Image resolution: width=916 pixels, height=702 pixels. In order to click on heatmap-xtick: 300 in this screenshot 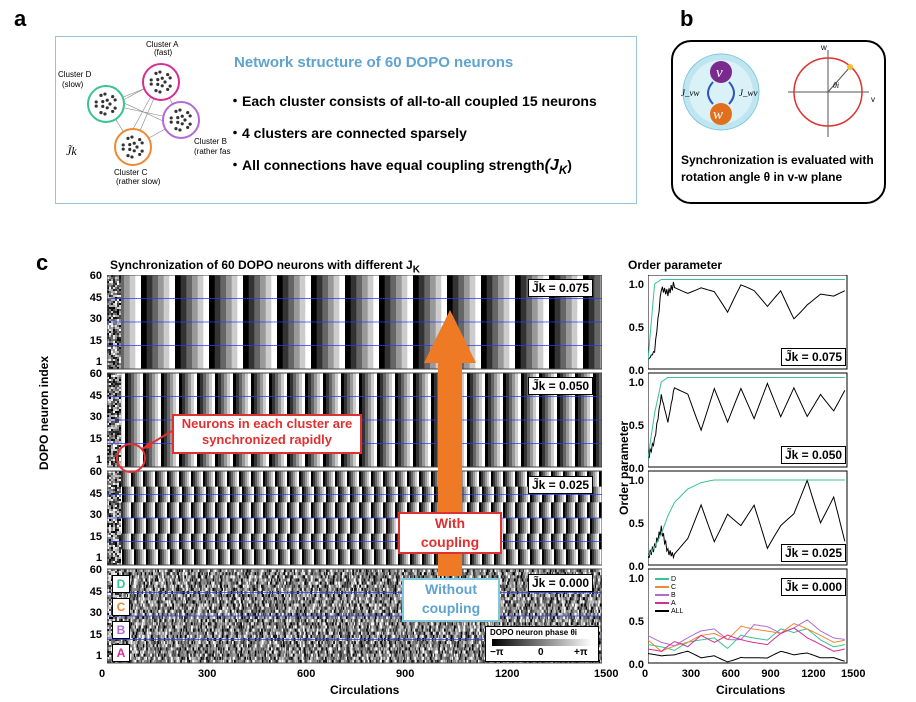, I will do `click(207, 674)`.